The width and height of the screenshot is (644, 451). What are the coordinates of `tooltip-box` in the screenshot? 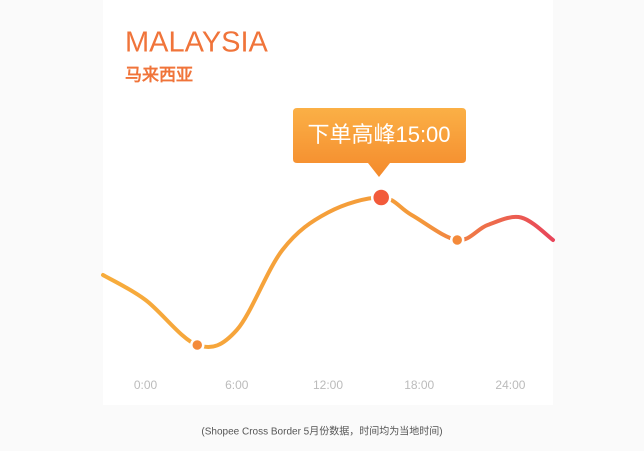 It's located at (379, 142).